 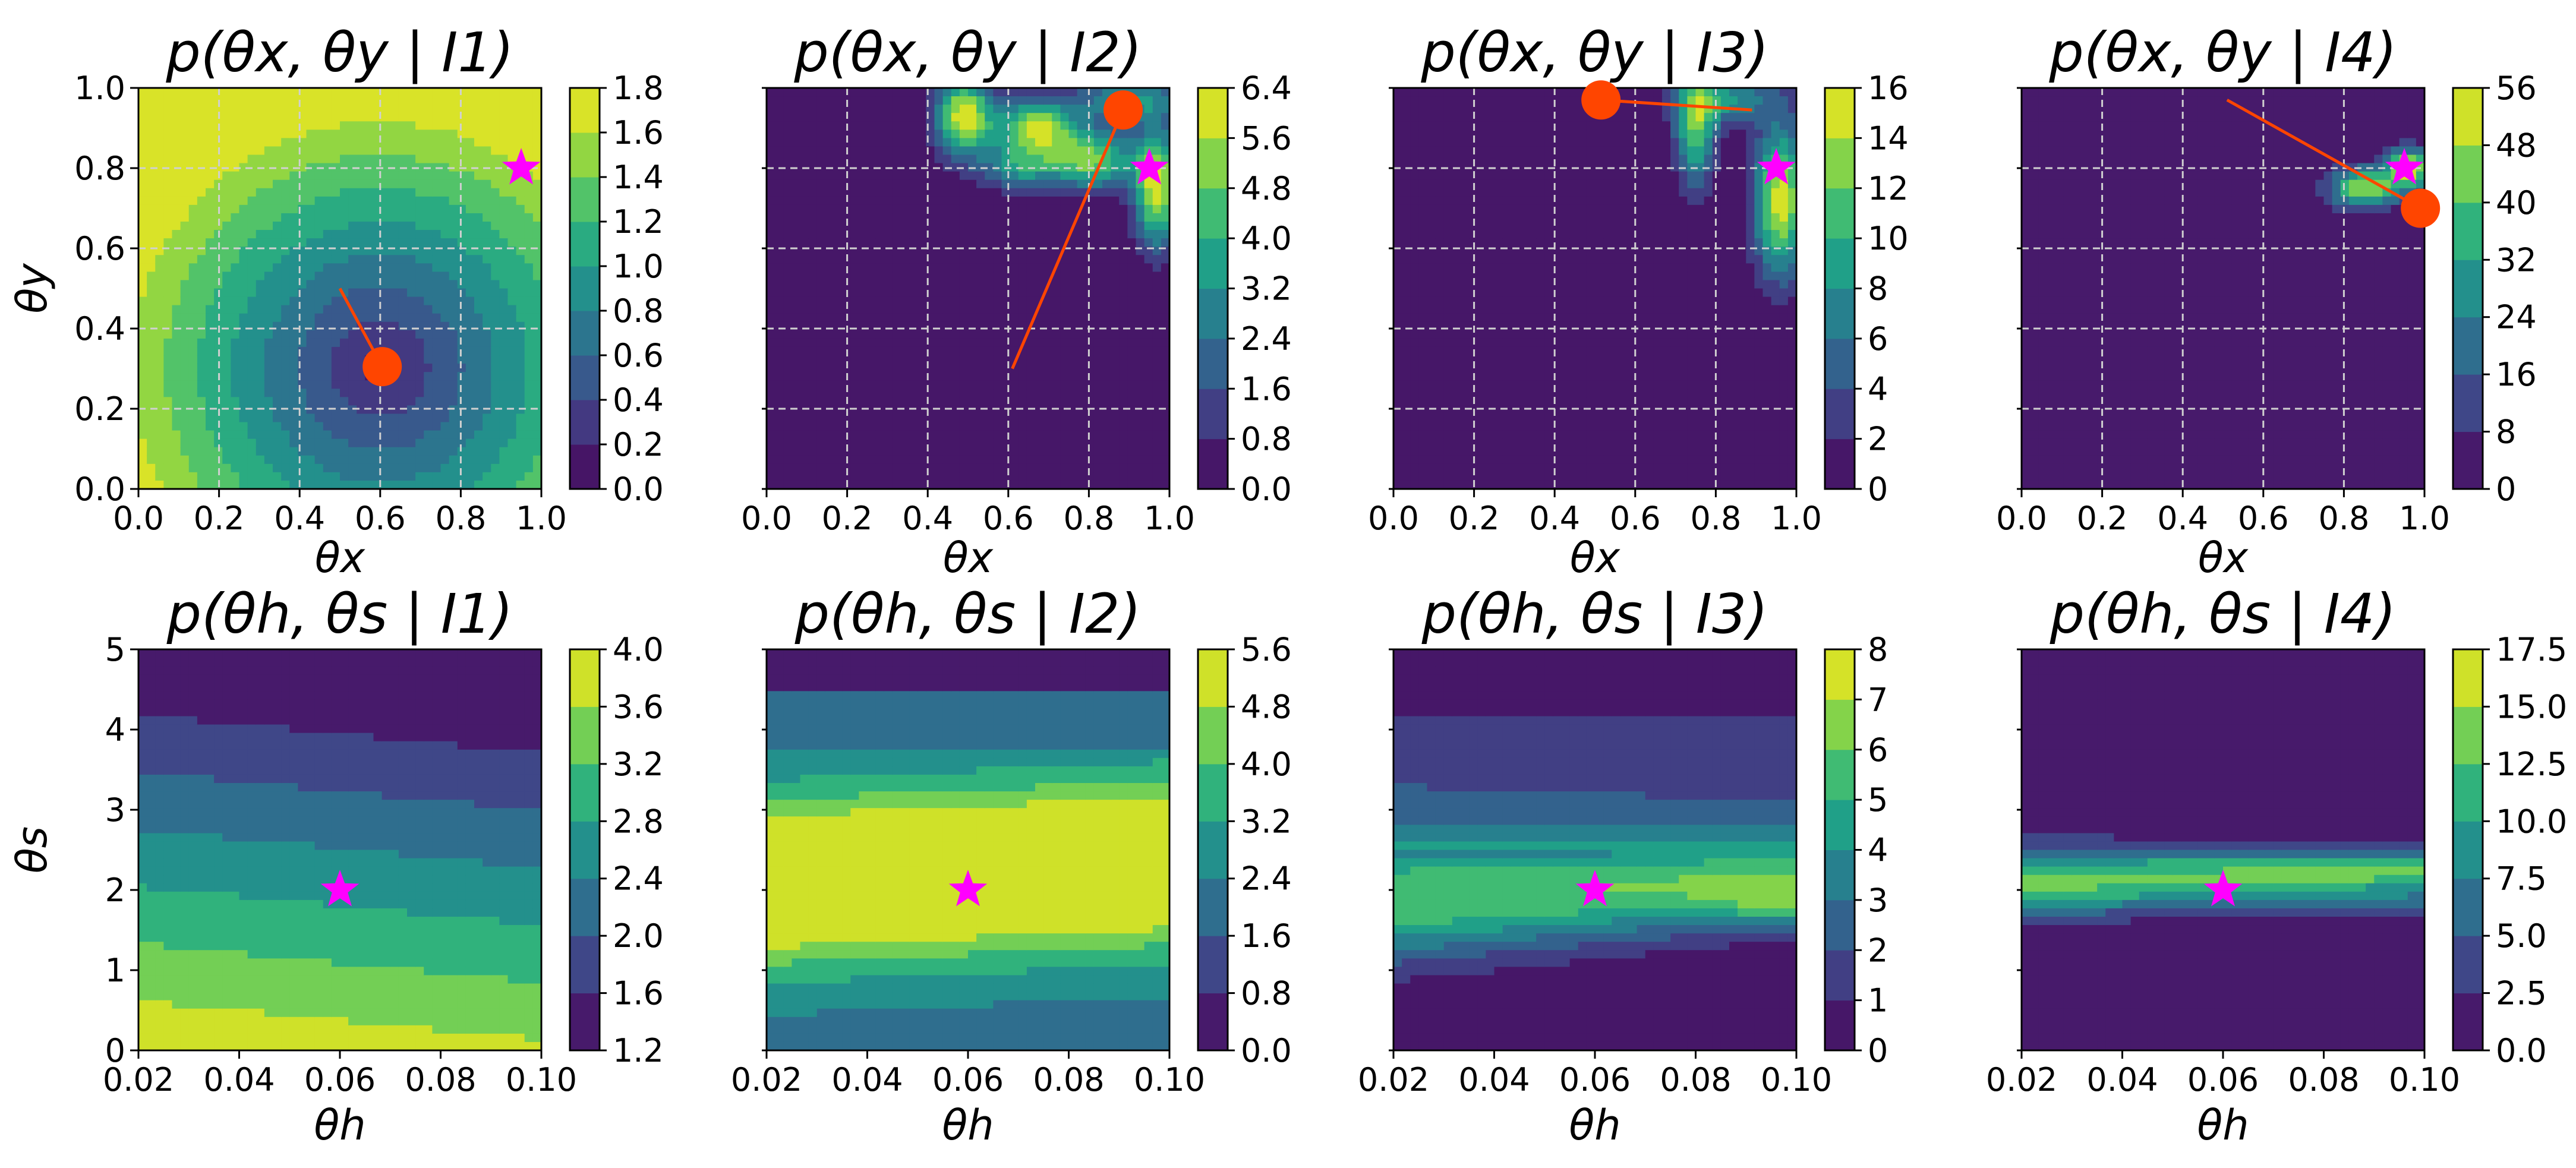 I want to click on colorbar-tick-label: 1.4, so click(x=638, y=177).